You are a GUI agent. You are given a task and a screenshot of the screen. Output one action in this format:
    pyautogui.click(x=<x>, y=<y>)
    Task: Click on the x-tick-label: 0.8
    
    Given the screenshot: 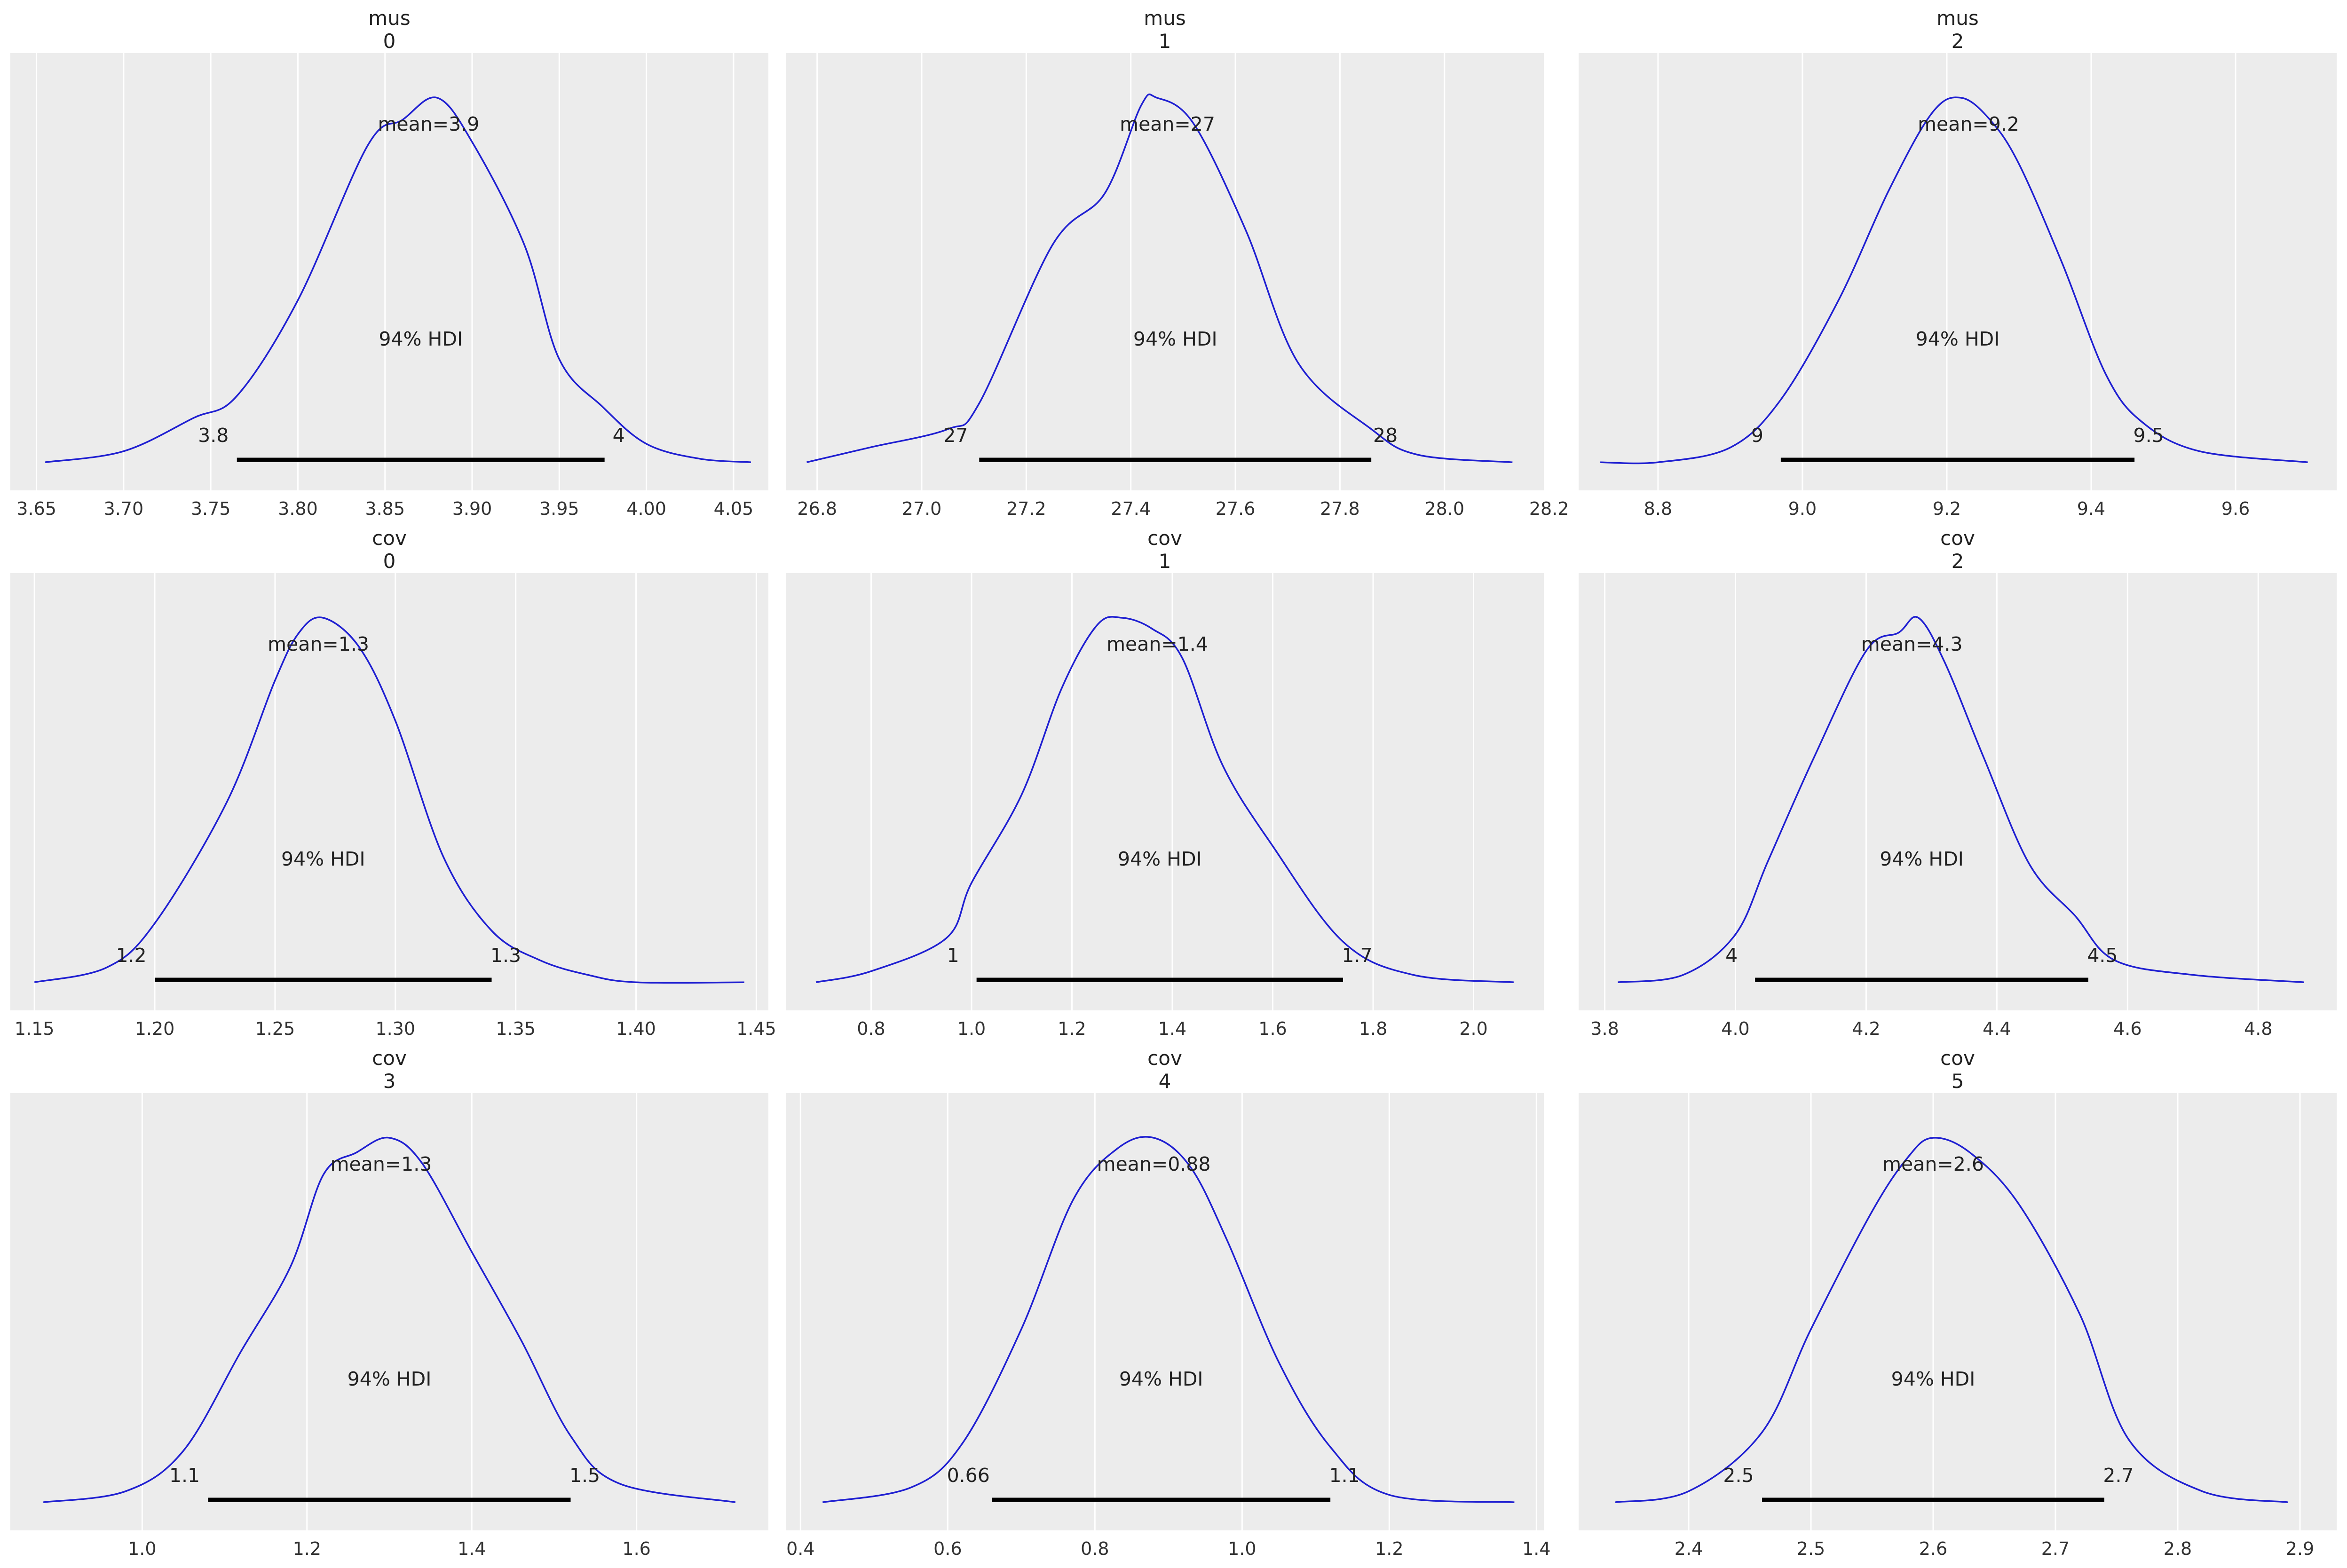 What is the action you would take?
    pyautogui.click(x=871, y=1028)
    